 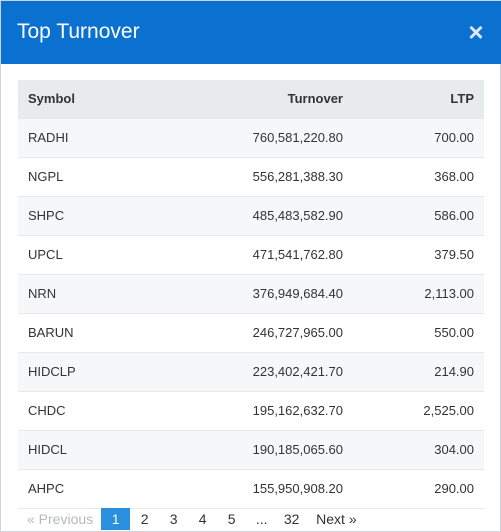 I want to click on table-row: SHPC 485,483,582.90 586.00, so click(x=251, y=216).